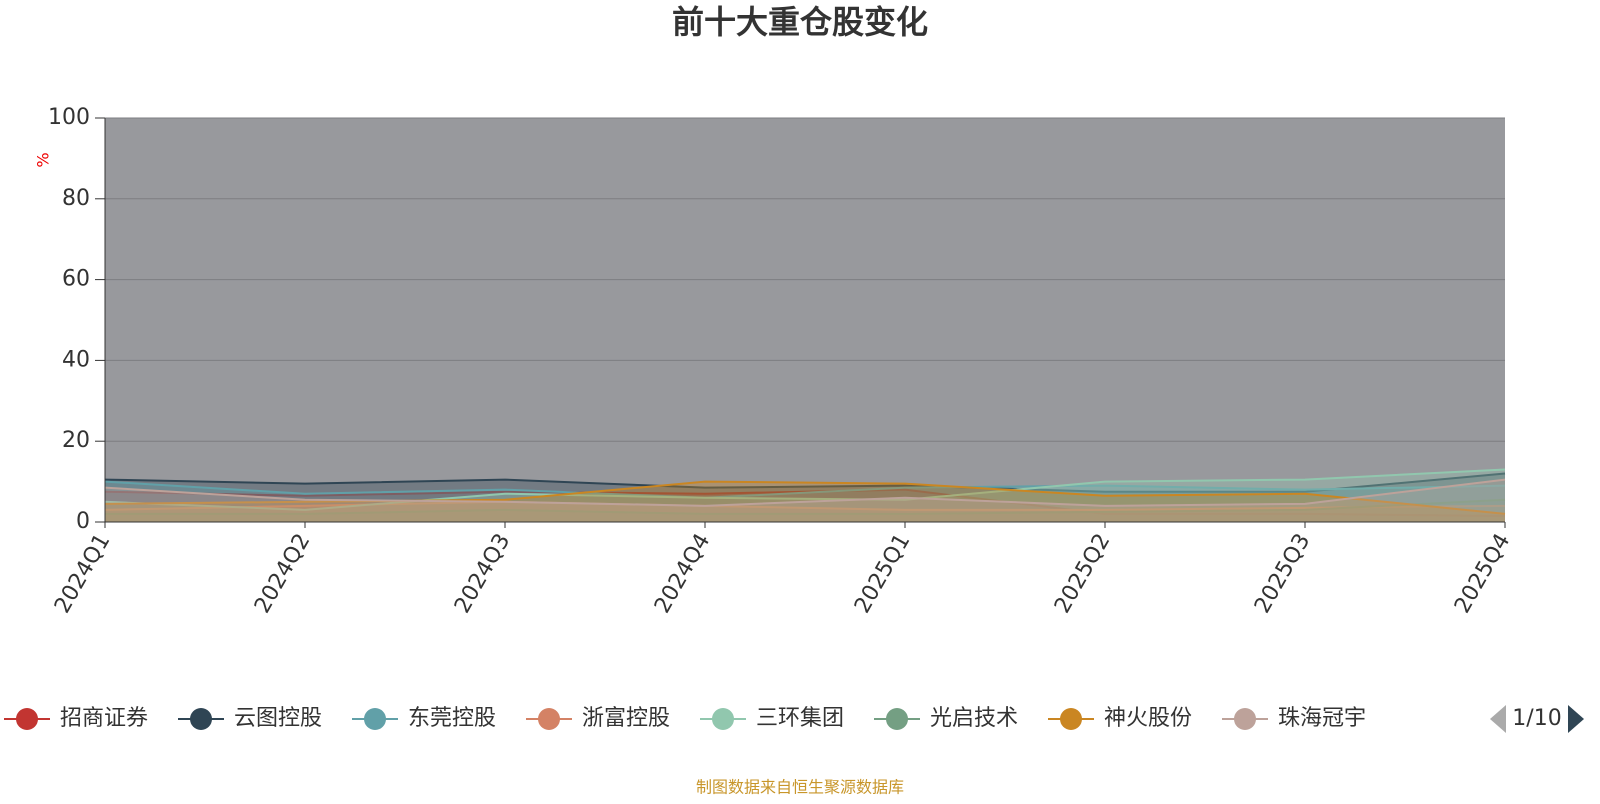 The width and height of the screenshot is (1600, 804). What do you see at coordinates (1482, 574) in the screenshot?
I see `x-tick-label: 2025Q4` at bounding box center [1482, 574].